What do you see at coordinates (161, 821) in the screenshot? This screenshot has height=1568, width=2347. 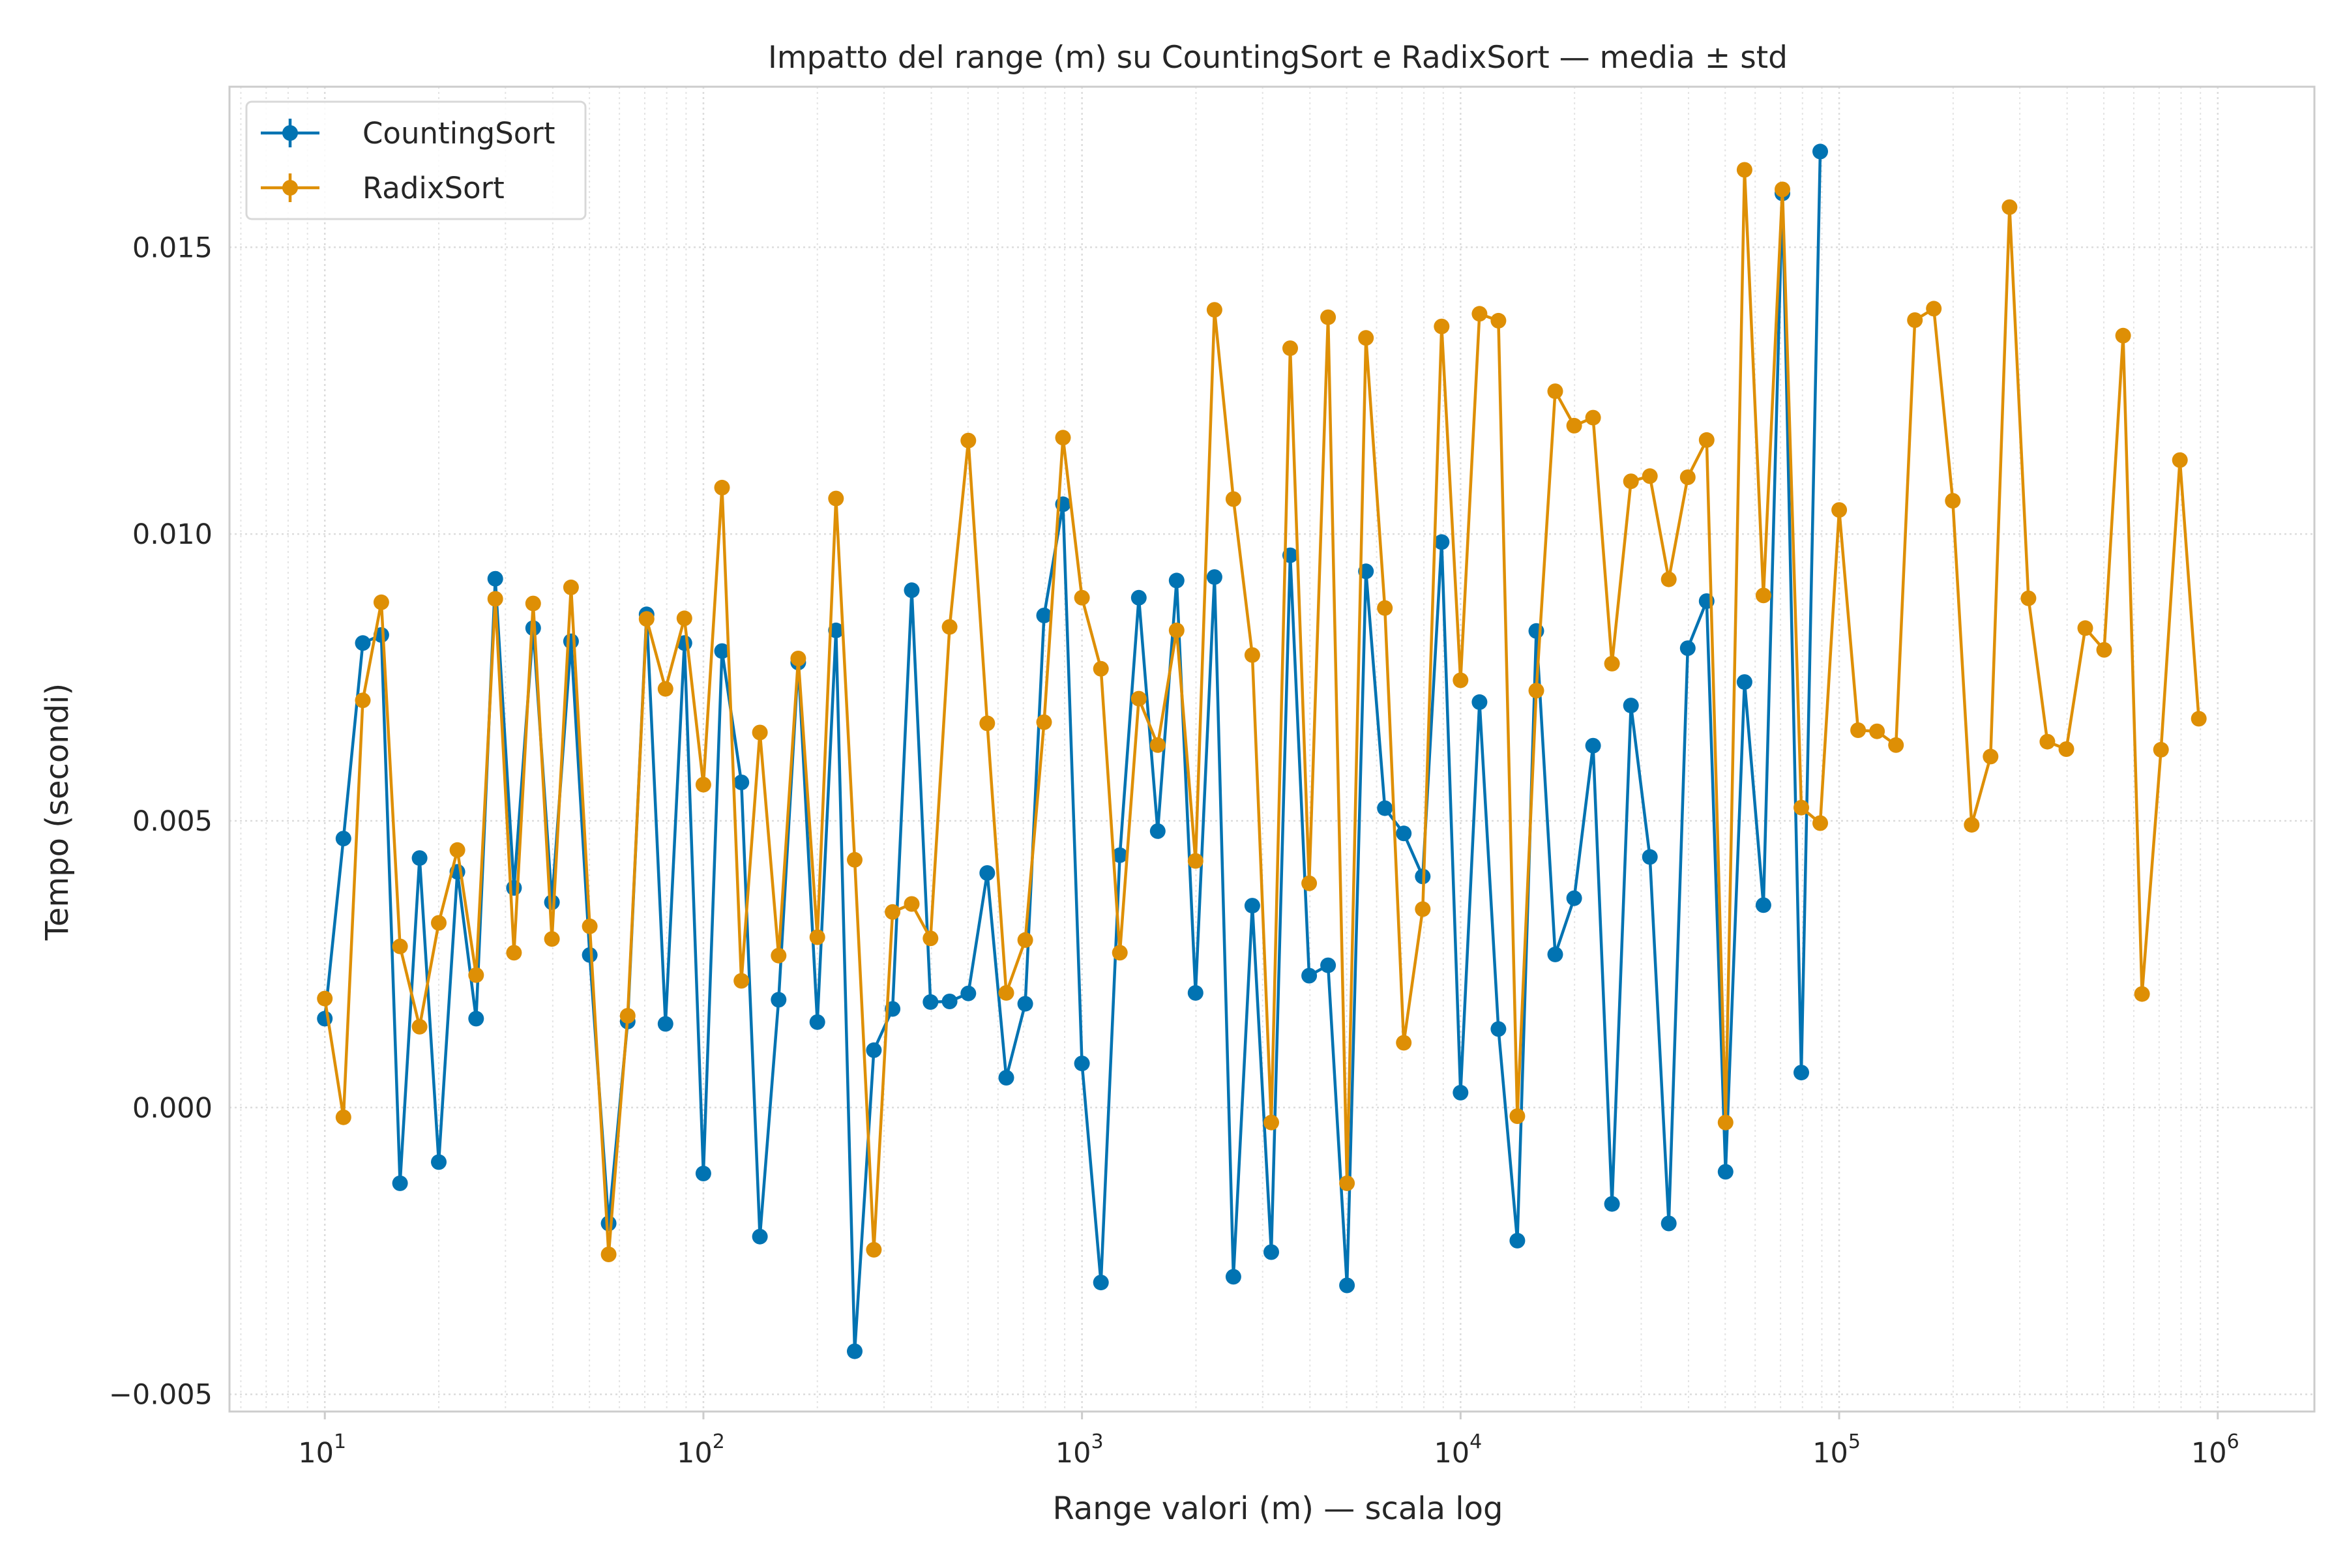 I see `y-axis-ticks: −0.005 0.000 0.005 0.010 0.015` at bounding box center [161, 821].